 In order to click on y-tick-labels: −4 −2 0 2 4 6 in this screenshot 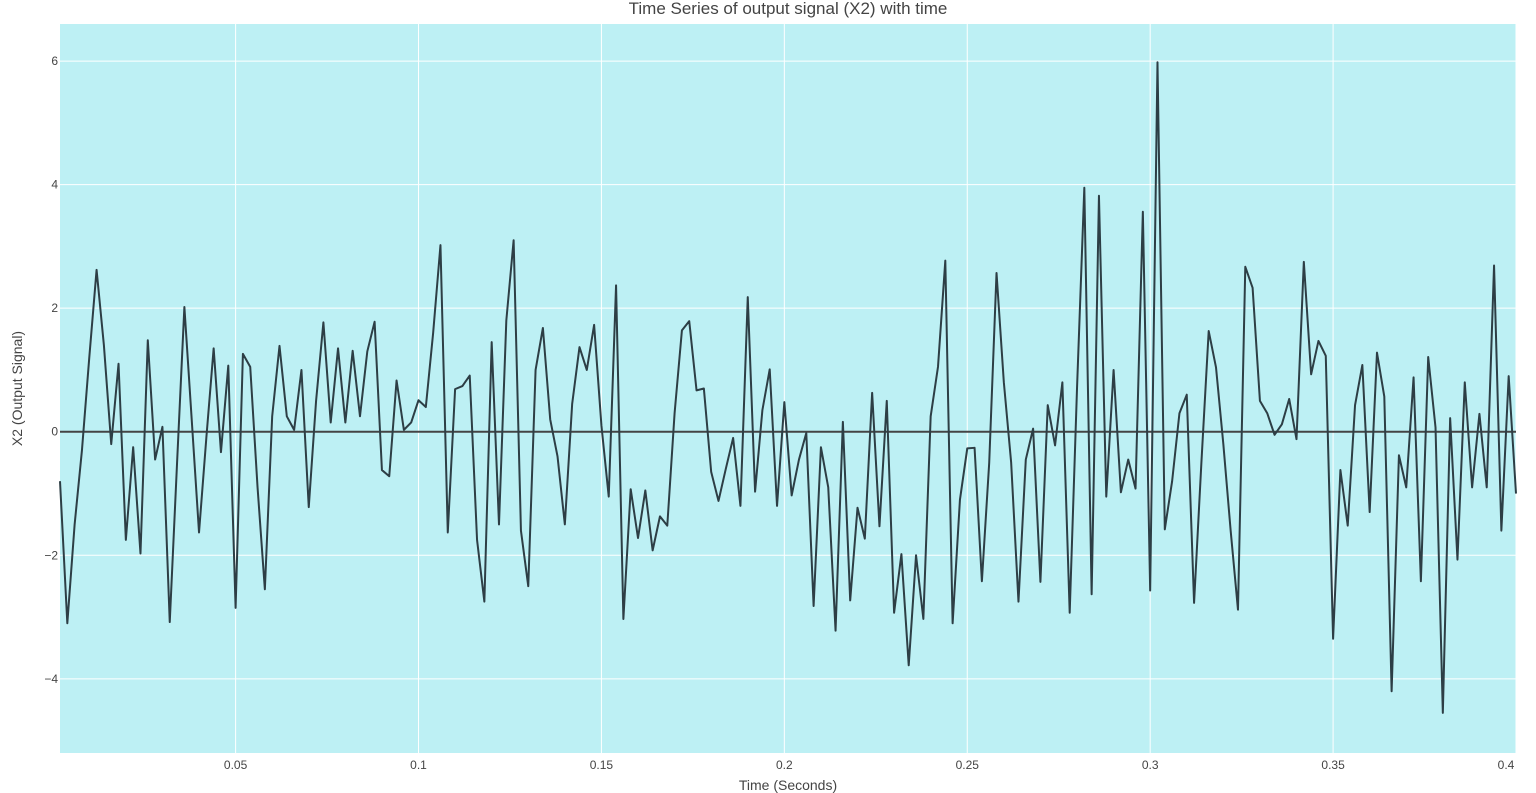, I will do `click(51, 370)`.